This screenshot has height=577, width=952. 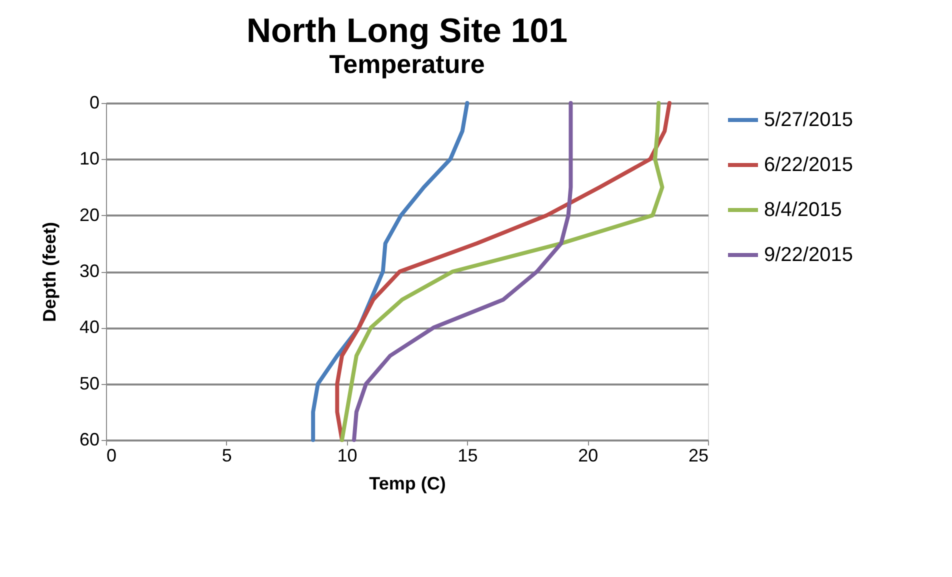 I want to click on x-tick-label: 10, so click(x=347, y=456).